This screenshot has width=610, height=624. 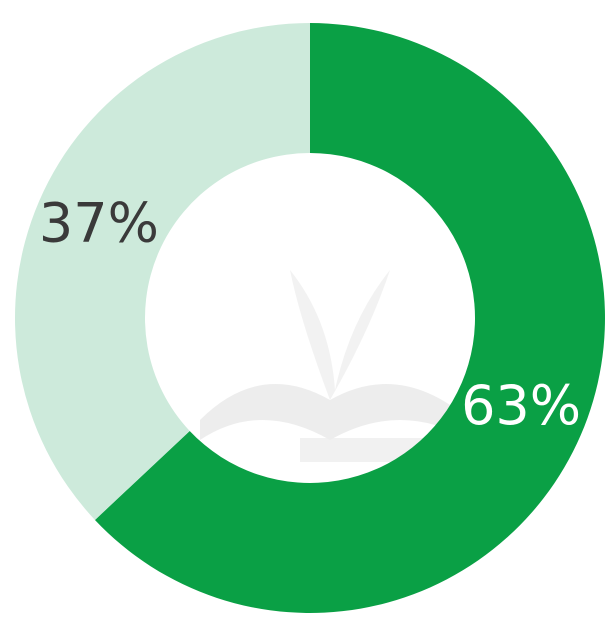 What do you see at coordinates (335, 412) in the screenshot?
I see `book-pages` at bounding box center [335, 412].